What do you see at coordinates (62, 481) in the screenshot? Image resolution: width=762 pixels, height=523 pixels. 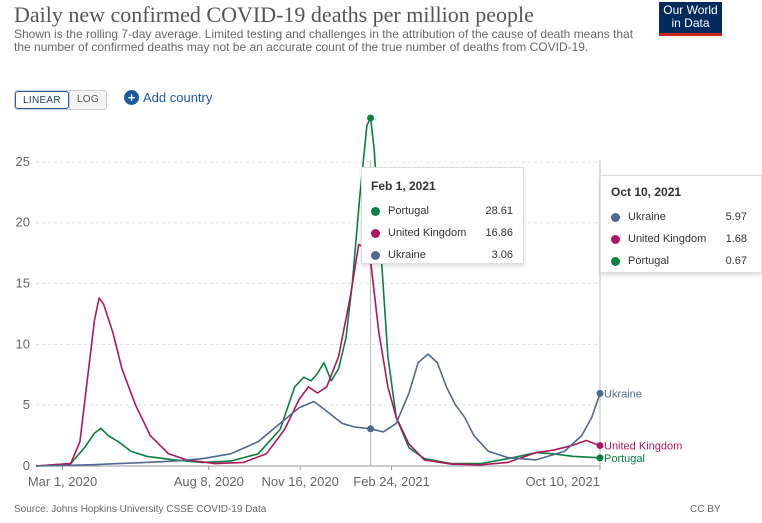 I see `x-tick-label: Mar 1, 2020` at bounding box center [62, 481].